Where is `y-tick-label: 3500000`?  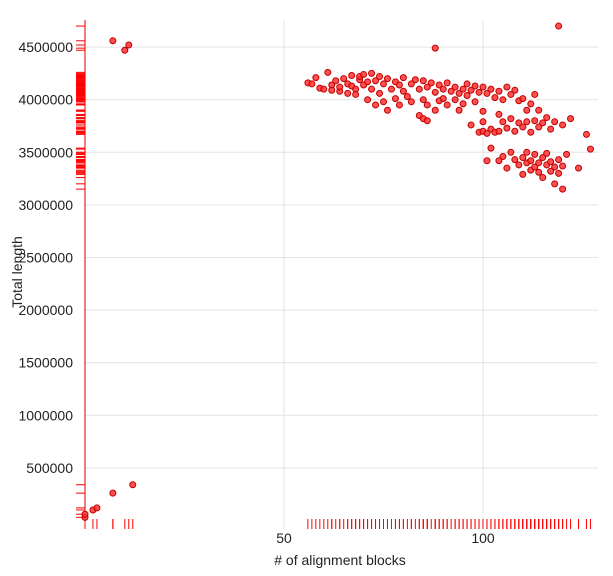 y-tick-label: 3500000 is located at coordinates (45, 152).